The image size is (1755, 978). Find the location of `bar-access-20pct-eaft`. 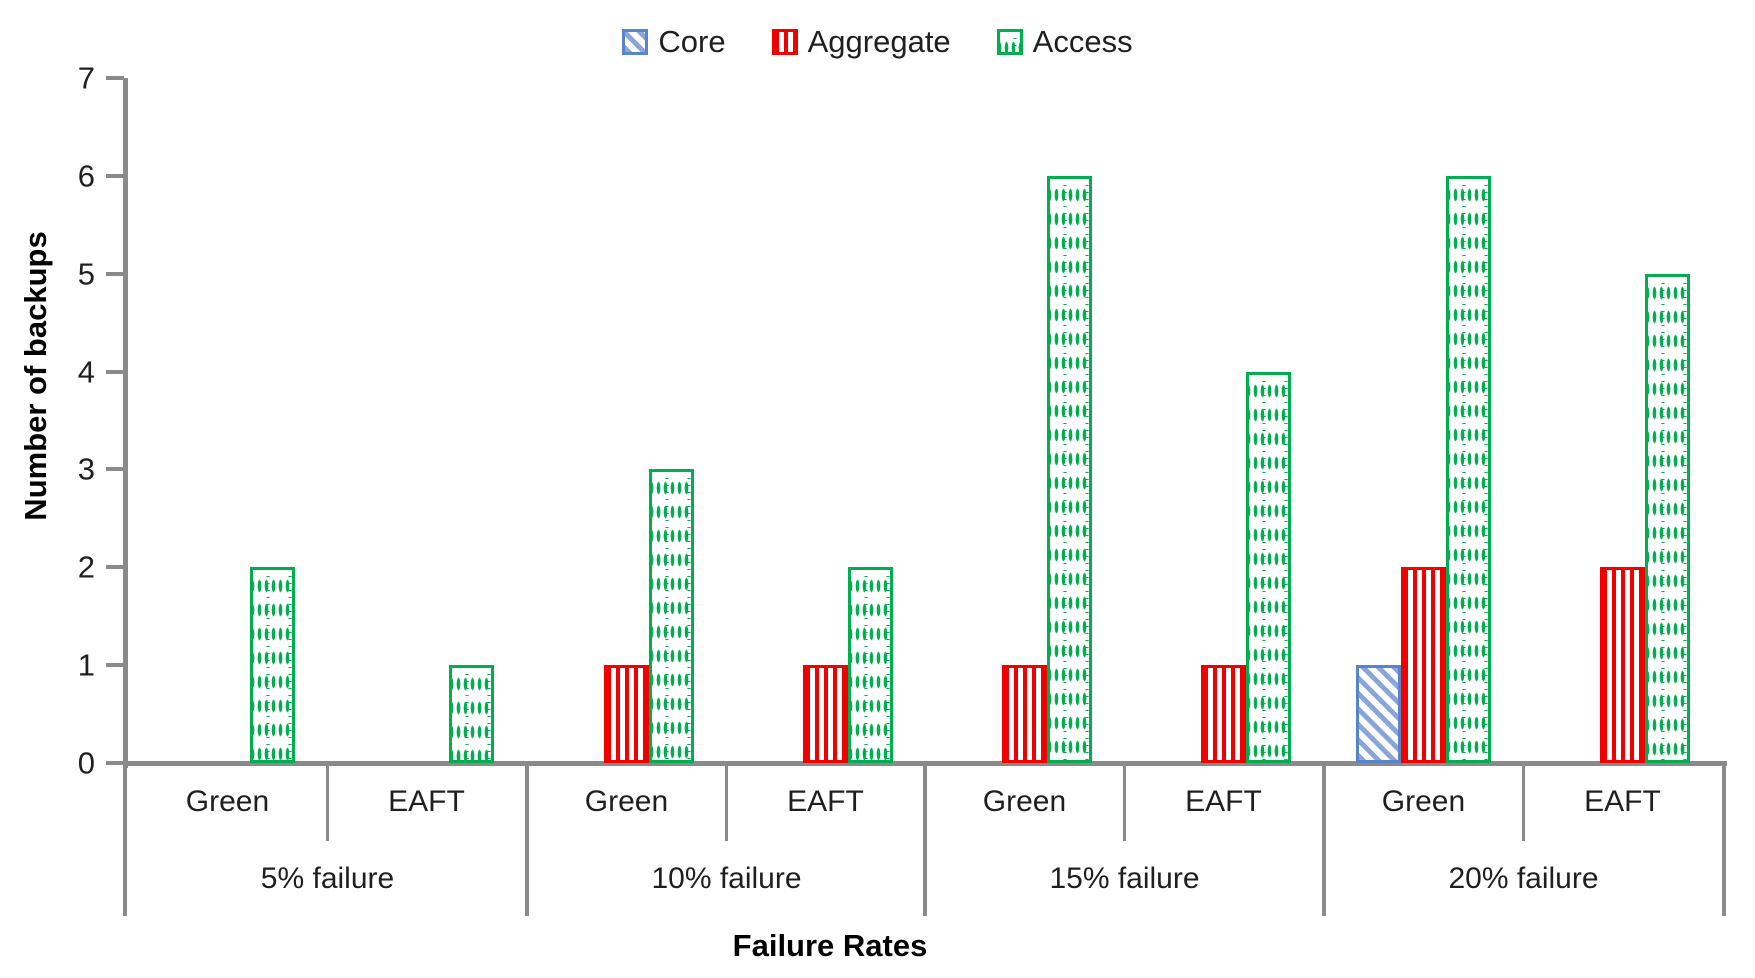

bar-access-20pct-eaft is located at coordinates (1667, 518).